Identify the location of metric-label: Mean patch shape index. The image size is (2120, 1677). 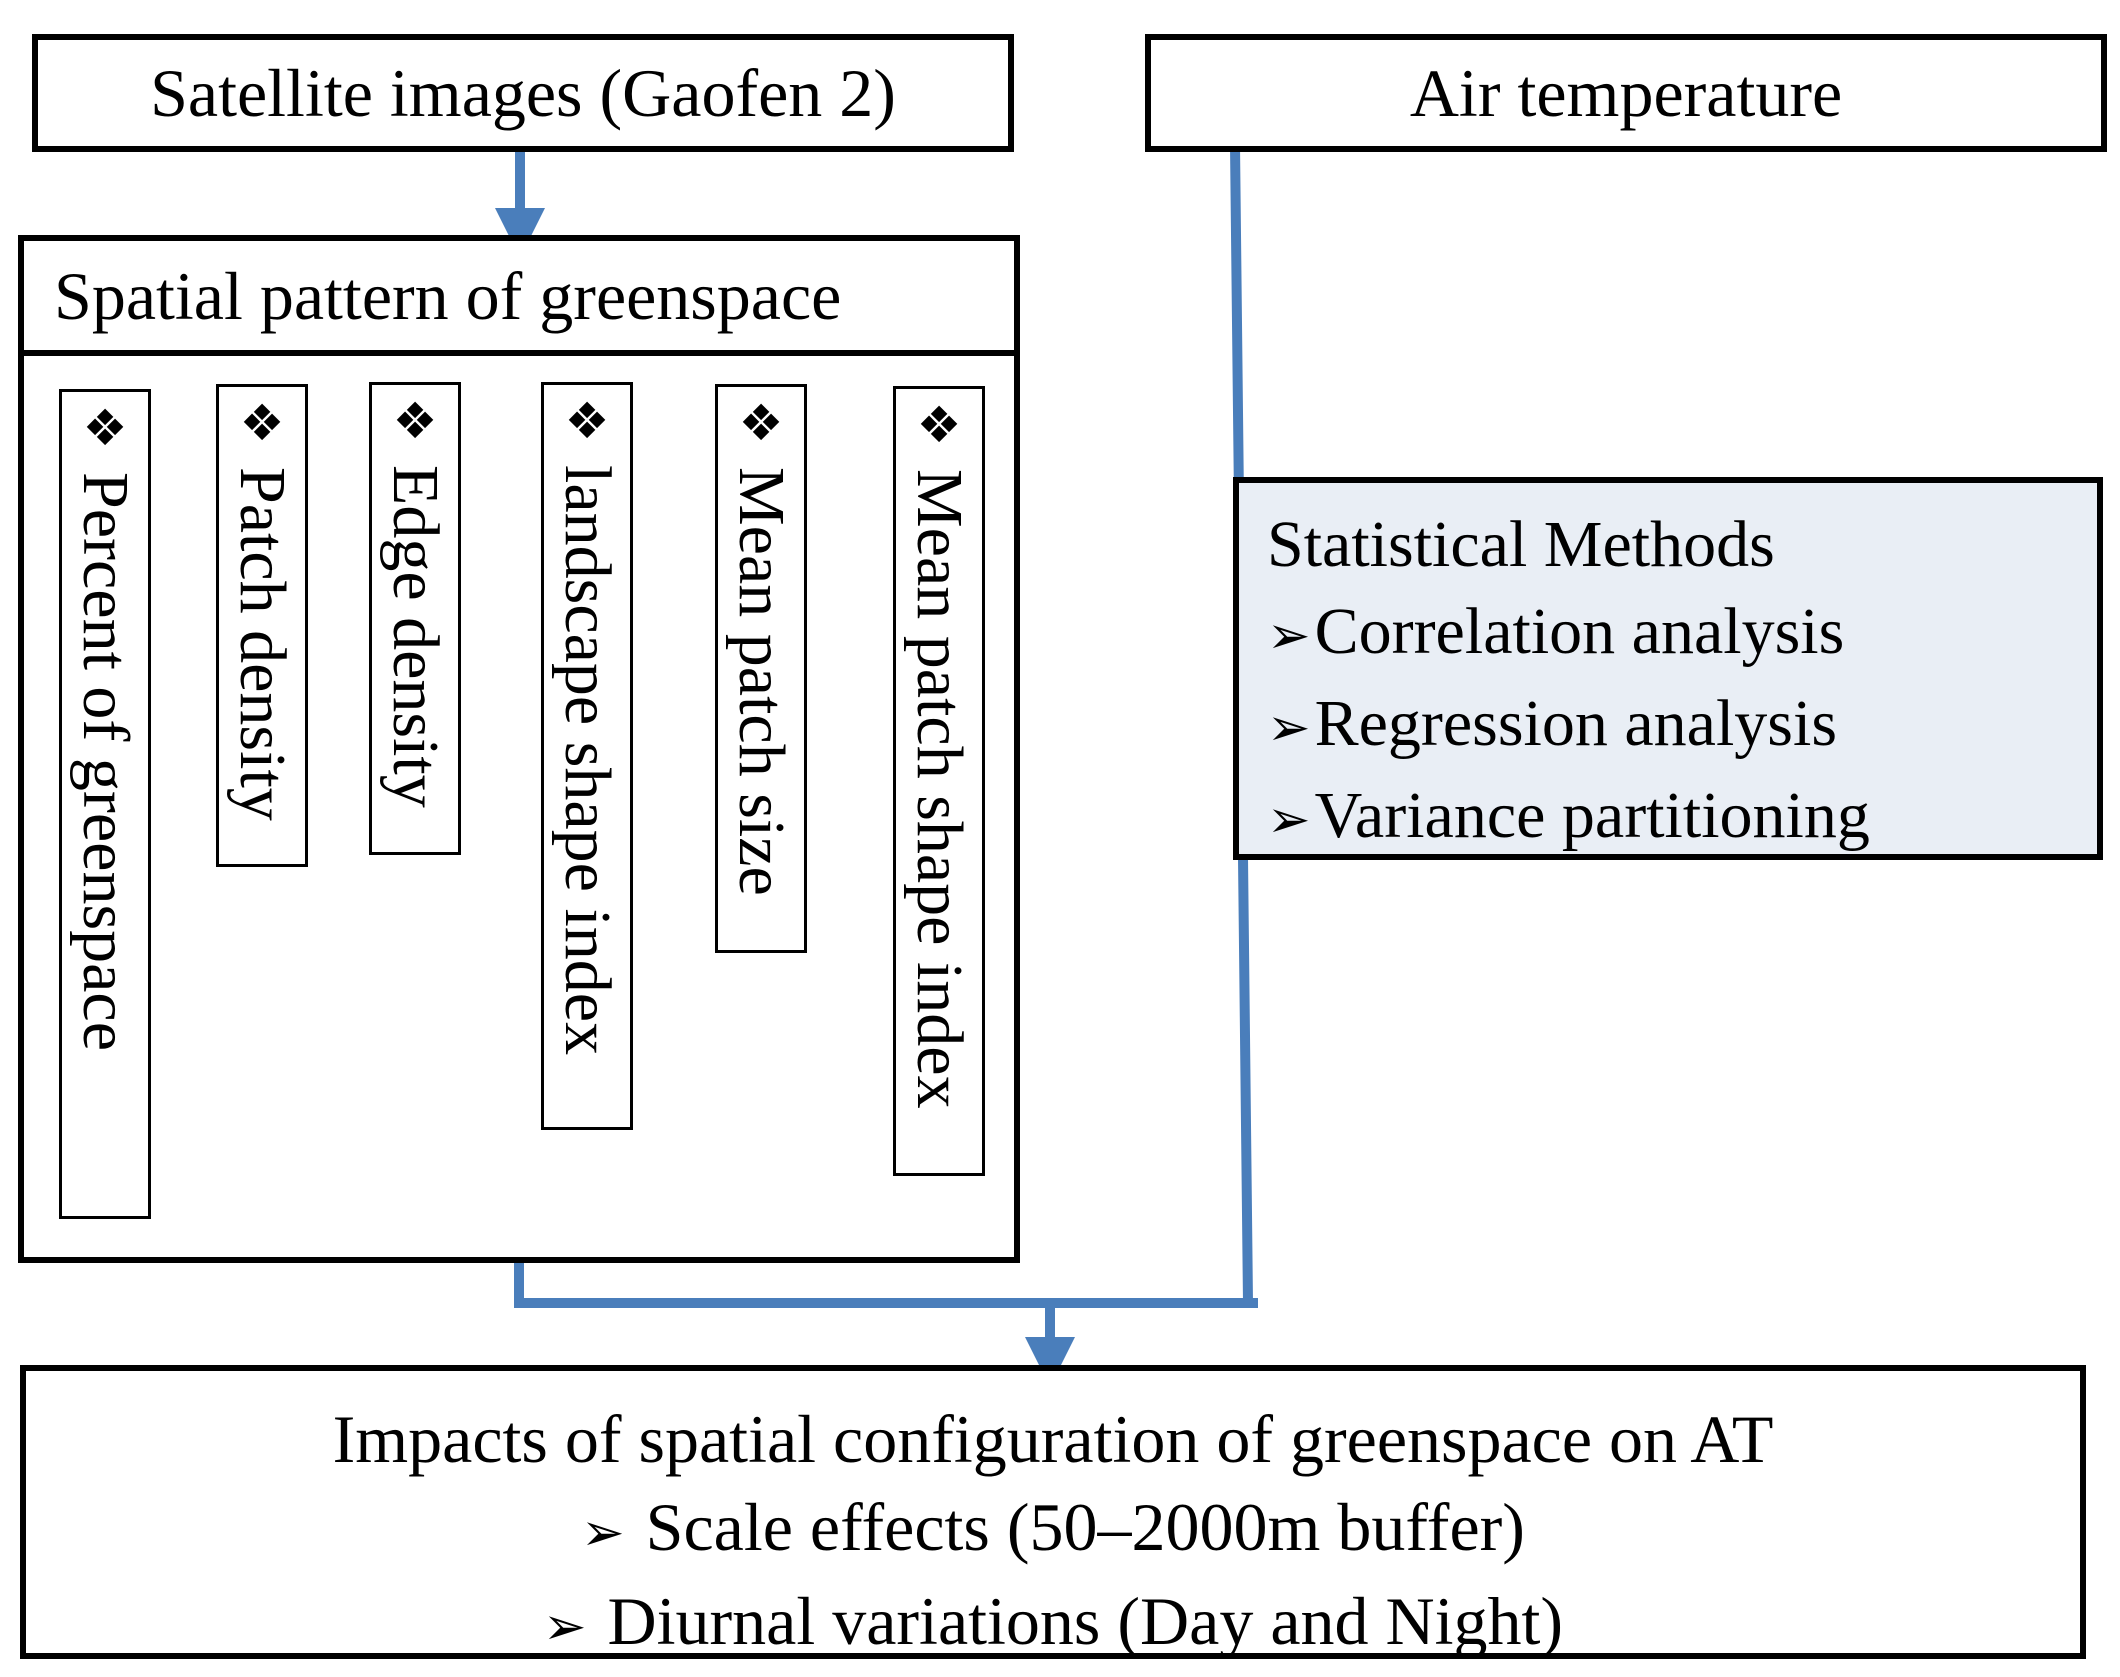
(939, 789).